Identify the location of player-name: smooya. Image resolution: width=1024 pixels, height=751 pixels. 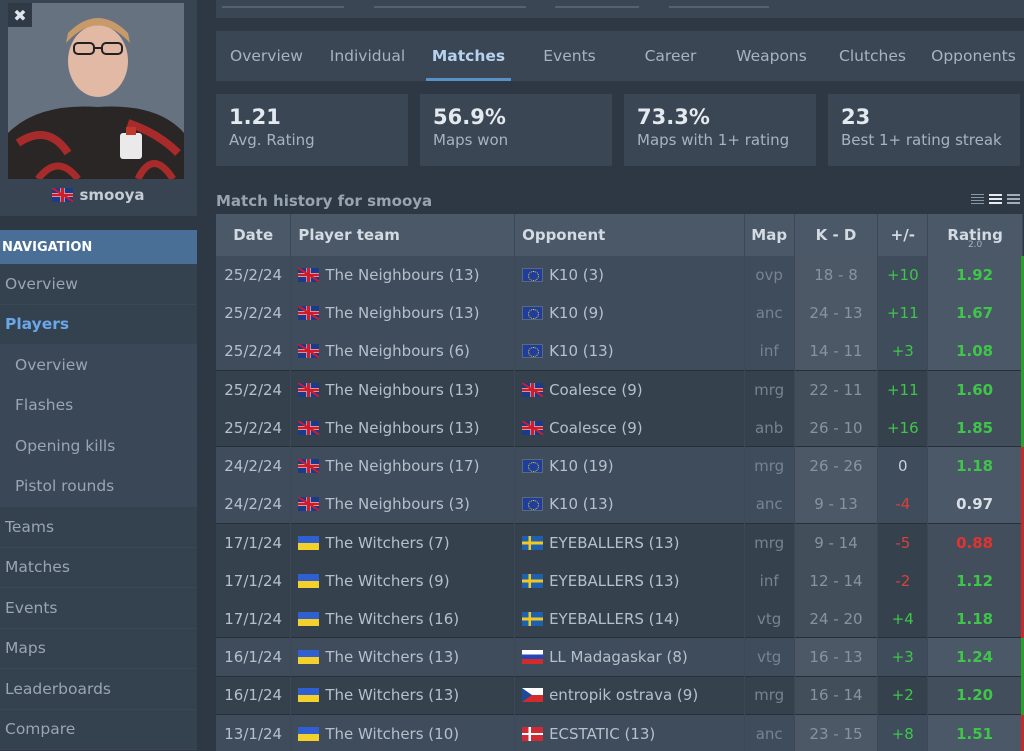
(98, 195).